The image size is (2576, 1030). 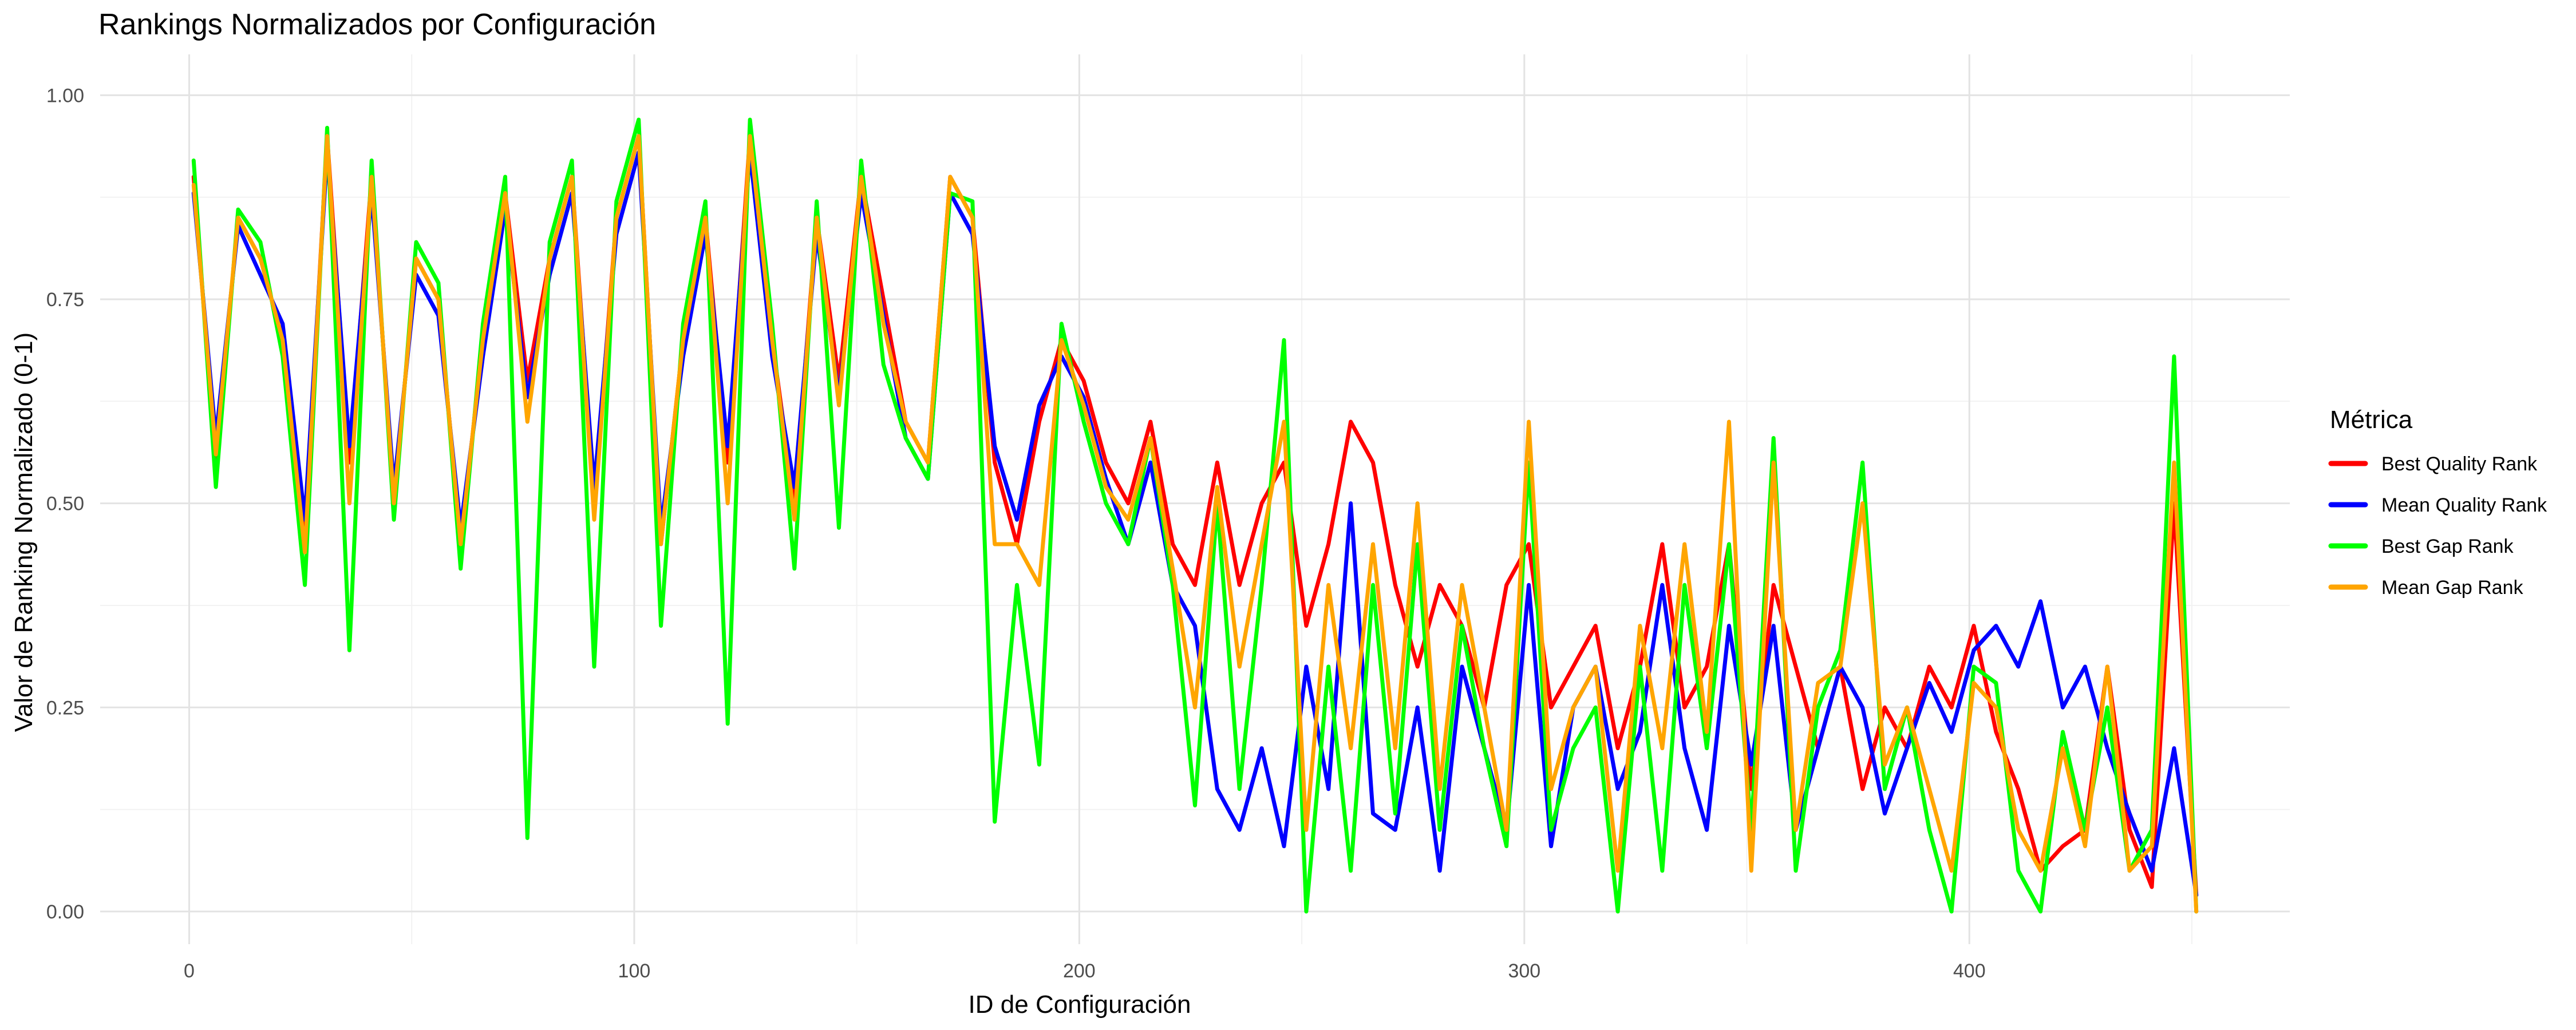 What do you see at coordinates (2464, 505) in the screenshot?
I see `legend-label: Mean Quality Rank` at bounding box center [2464, 505].